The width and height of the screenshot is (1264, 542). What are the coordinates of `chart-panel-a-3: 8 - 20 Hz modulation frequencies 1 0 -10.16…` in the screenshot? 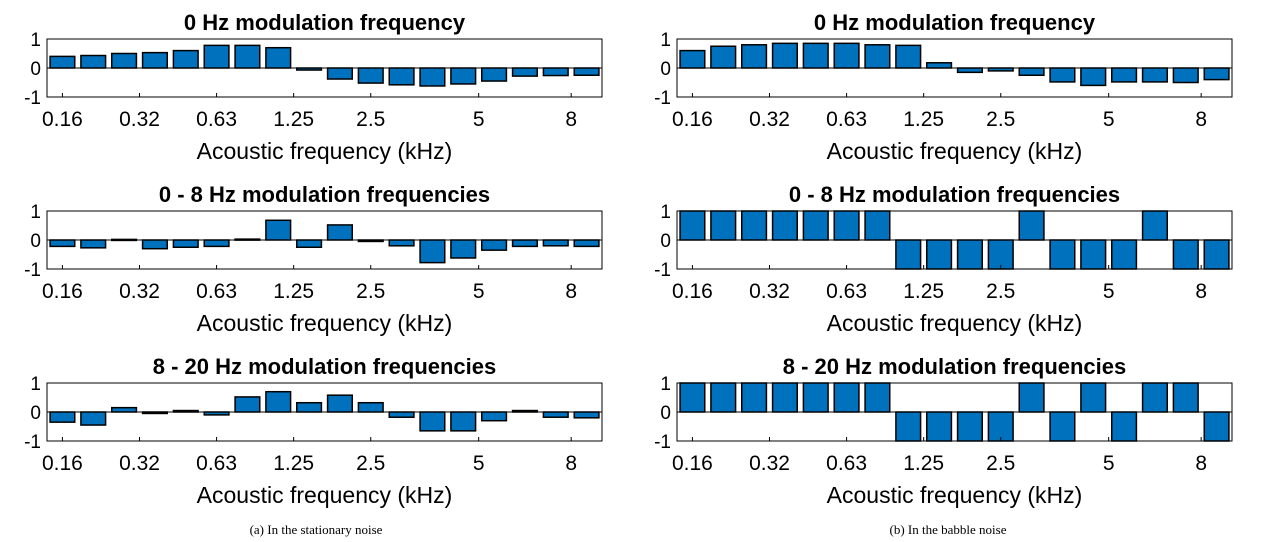 It's located at (313, 431).